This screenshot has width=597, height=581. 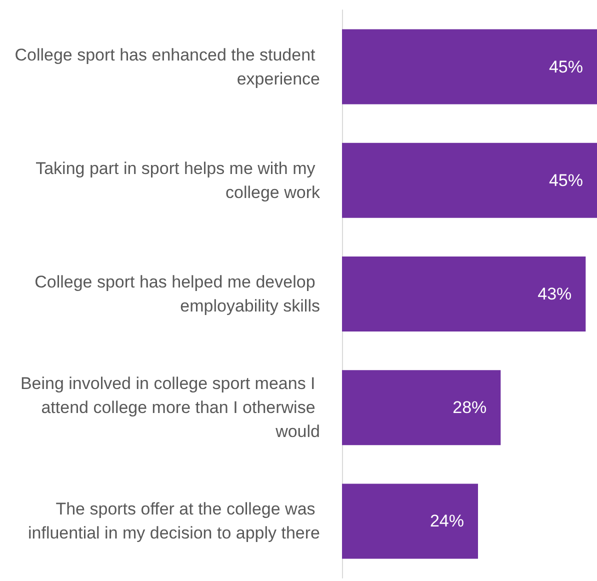 What do you see at coordinates (178, 180) in the screenshot?
I see `y-tick-label: Taking part in sport helps me with my college work` at bounding box center [178, 180].